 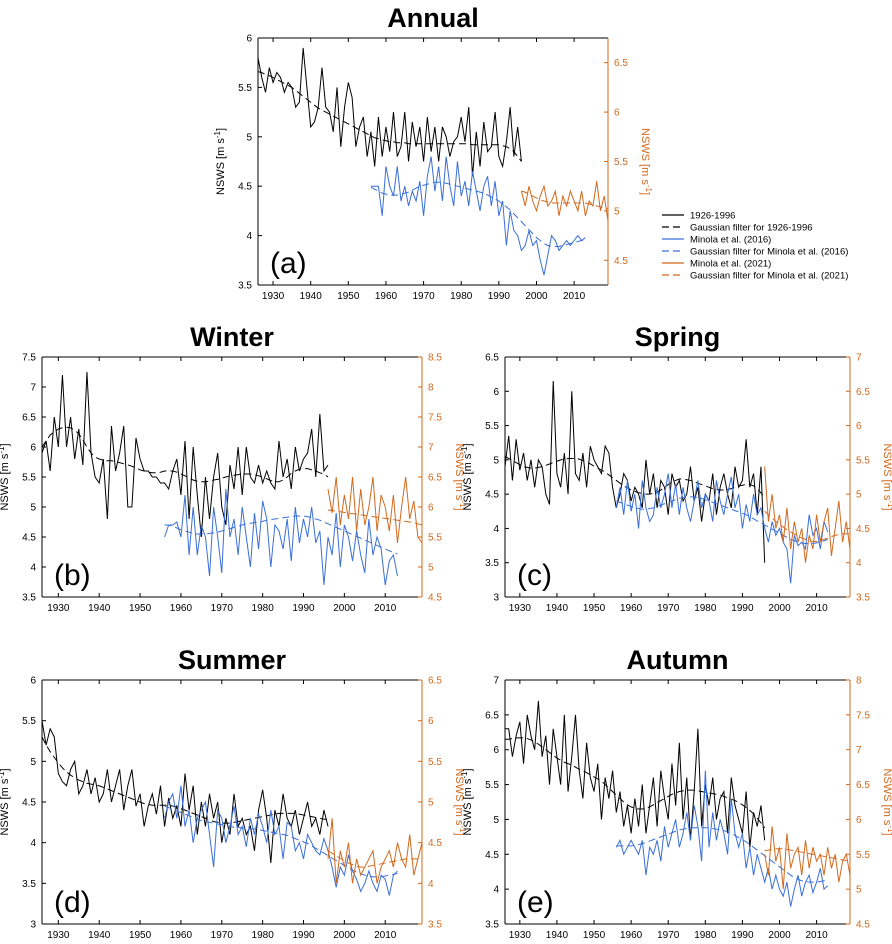 I want to click on legend-label: Minola et al. (2016), so click(x=730, y=240).